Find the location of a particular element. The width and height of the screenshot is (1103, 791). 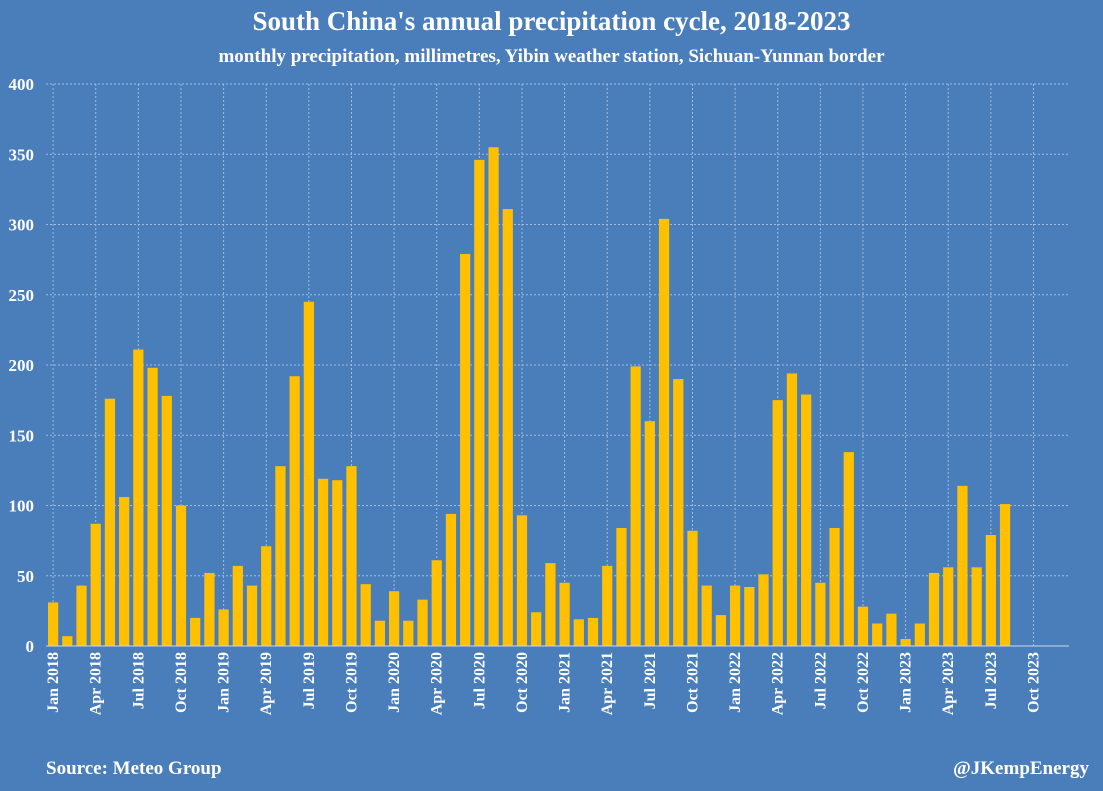

y-tick-label: 300 is located at coordinates (22, 225).